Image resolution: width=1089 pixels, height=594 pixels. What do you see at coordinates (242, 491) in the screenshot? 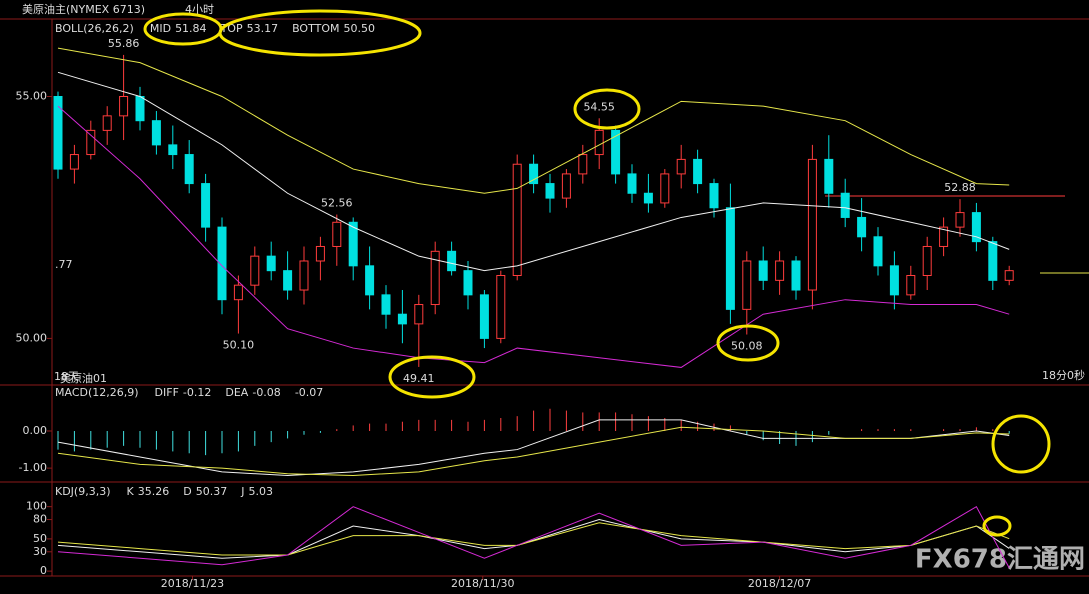
I see `legend-name: J` at bounding box center [242, 491].